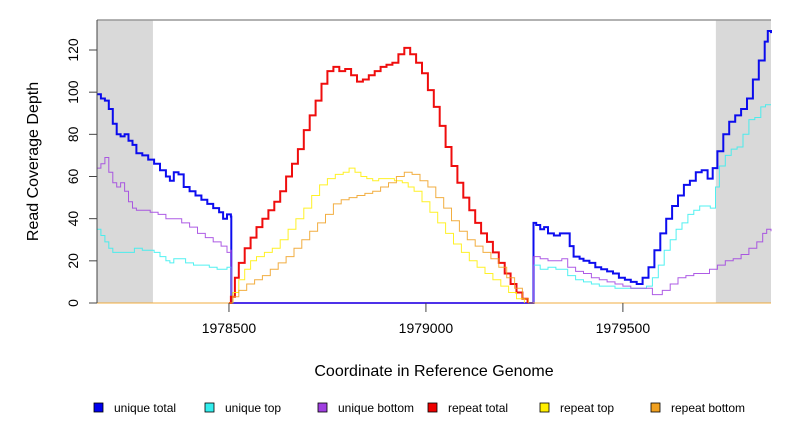 This screenshot has height=432, width=792. What do you see at coordinates (376, 408) in the screenshot?
I see `legend-label: unique bottom` at bounding box center [376, 408].